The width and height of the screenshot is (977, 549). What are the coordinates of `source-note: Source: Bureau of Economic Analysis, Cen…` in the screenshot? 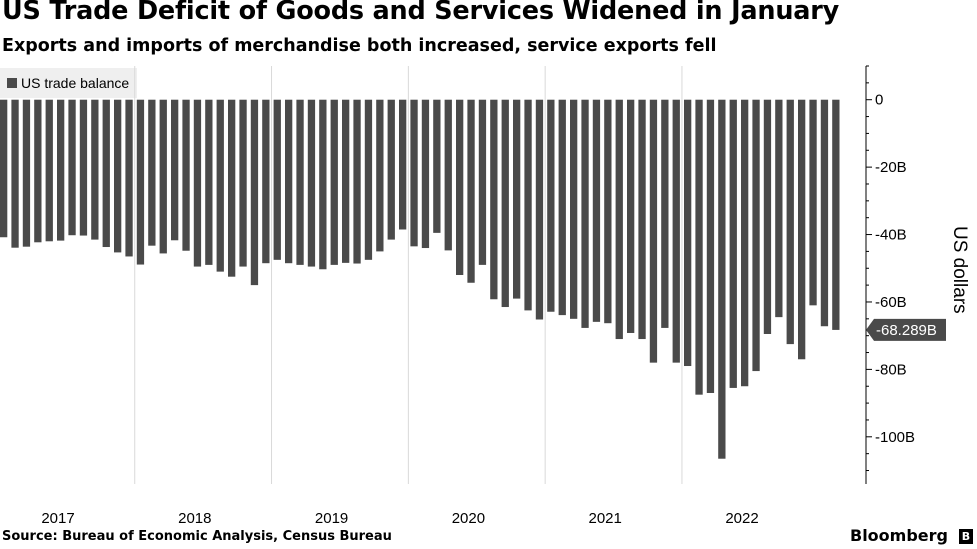 It's located at (197, 536).